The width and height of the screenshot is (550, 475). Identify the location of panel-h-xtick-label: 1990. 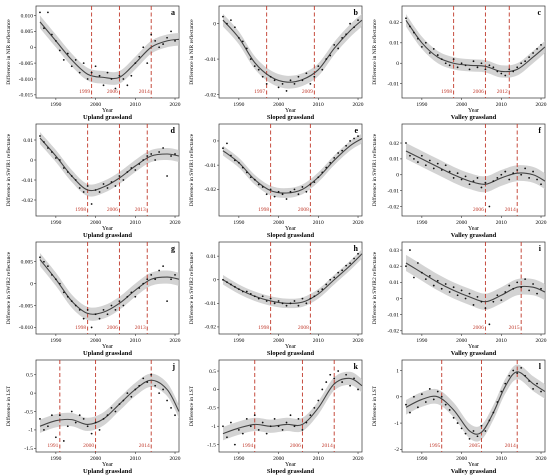
(238, 341).